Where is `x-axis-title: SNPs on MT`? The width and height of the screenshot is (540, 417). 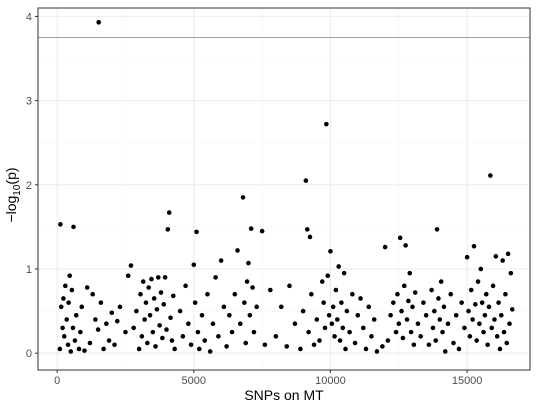
x-axis-title: SNPs on MT is located at coordinates (284, 395).